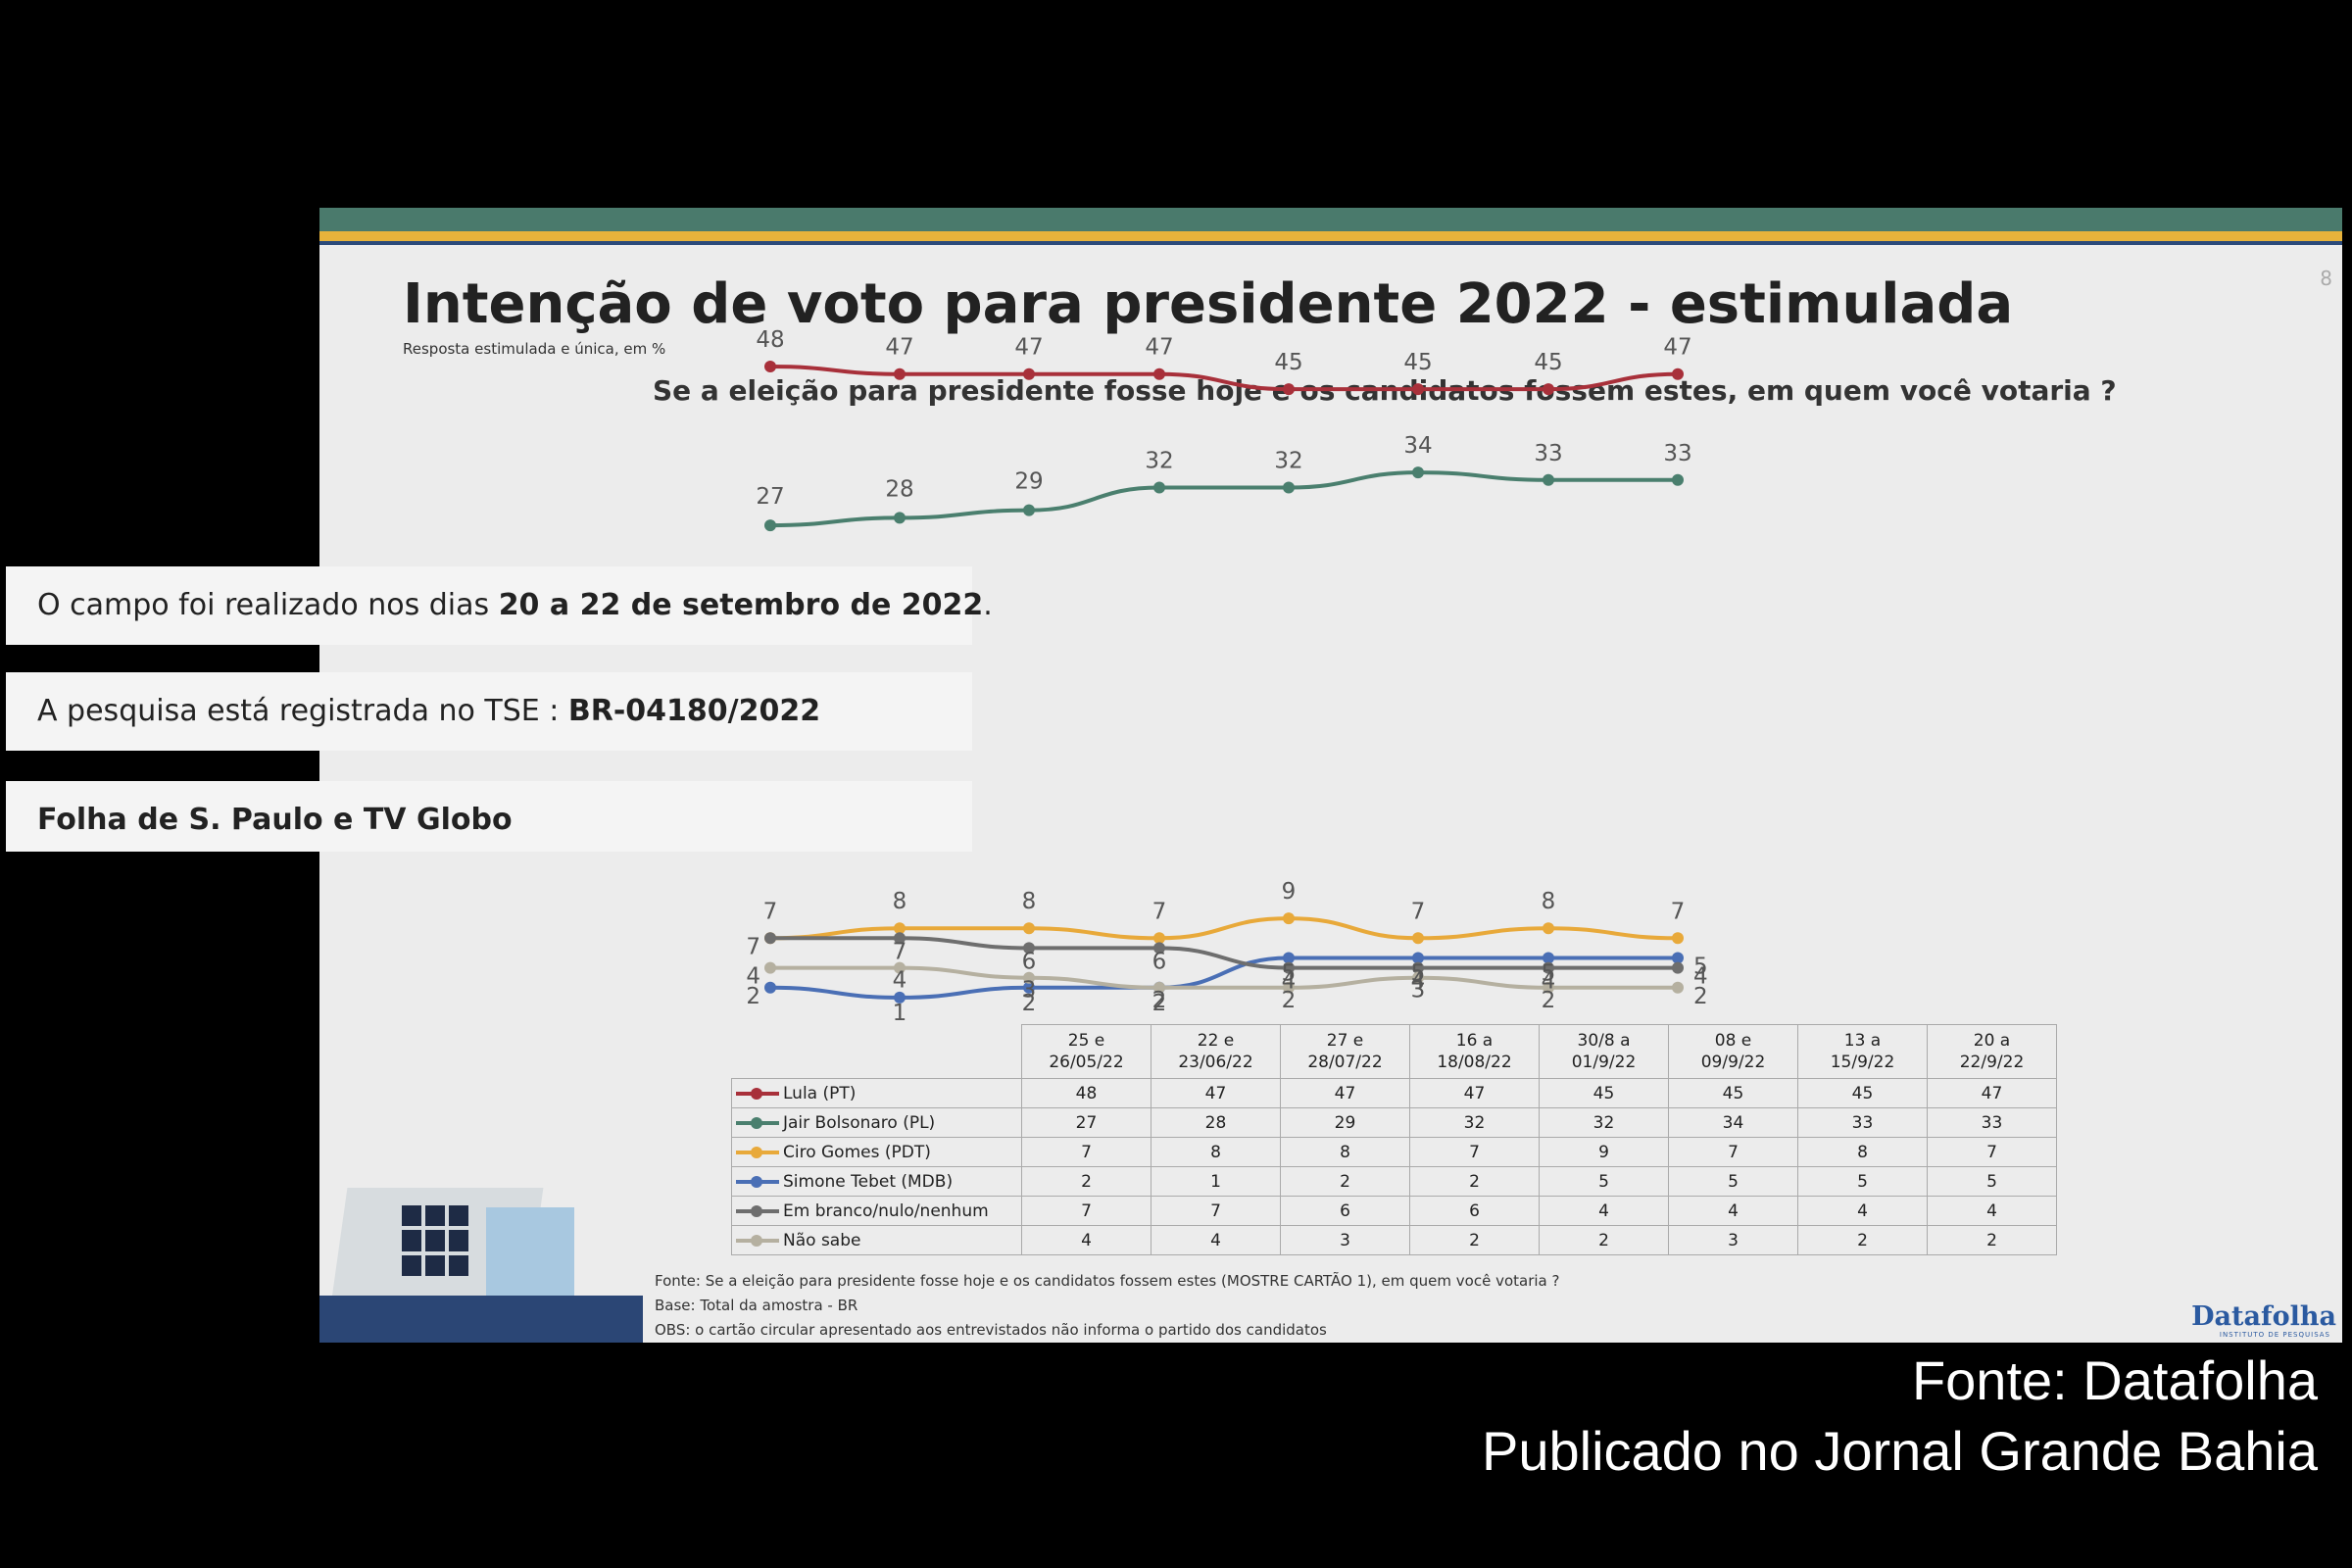  I want to click on table-cell: 9, so click(1604, 1152).